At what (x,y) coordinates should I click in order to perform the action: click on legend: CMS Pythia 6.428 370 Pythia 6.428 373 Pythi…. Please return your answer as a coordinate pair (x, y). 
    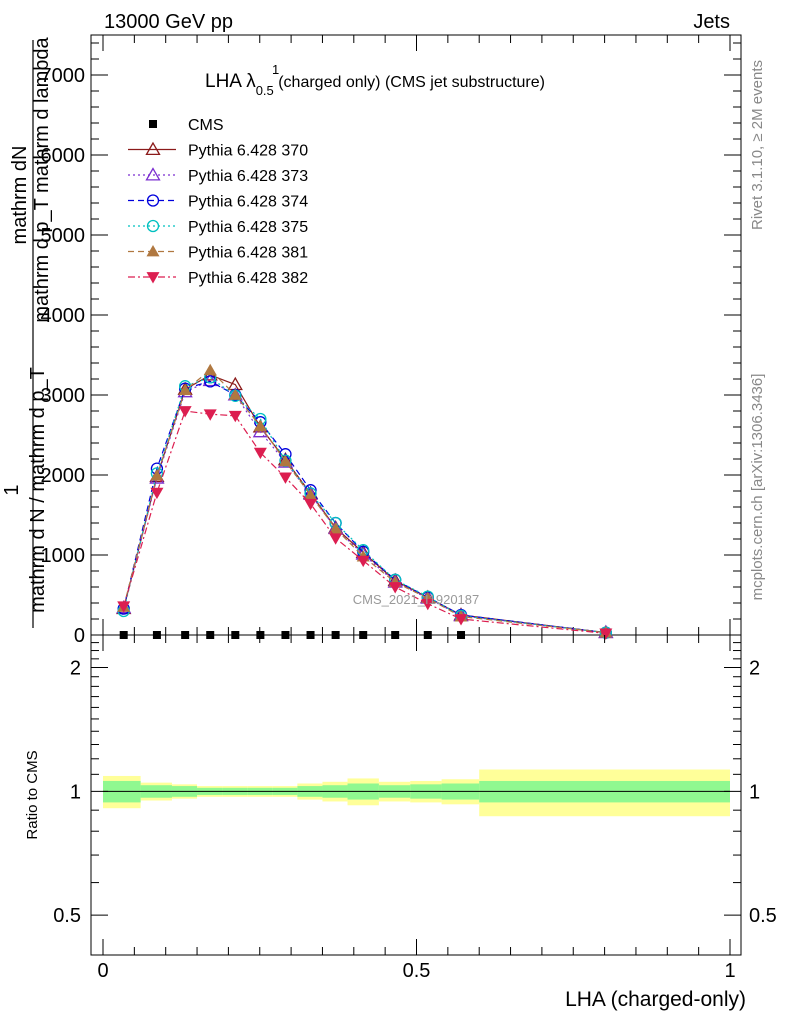
    Looking at the image, I should click on (218, 202).